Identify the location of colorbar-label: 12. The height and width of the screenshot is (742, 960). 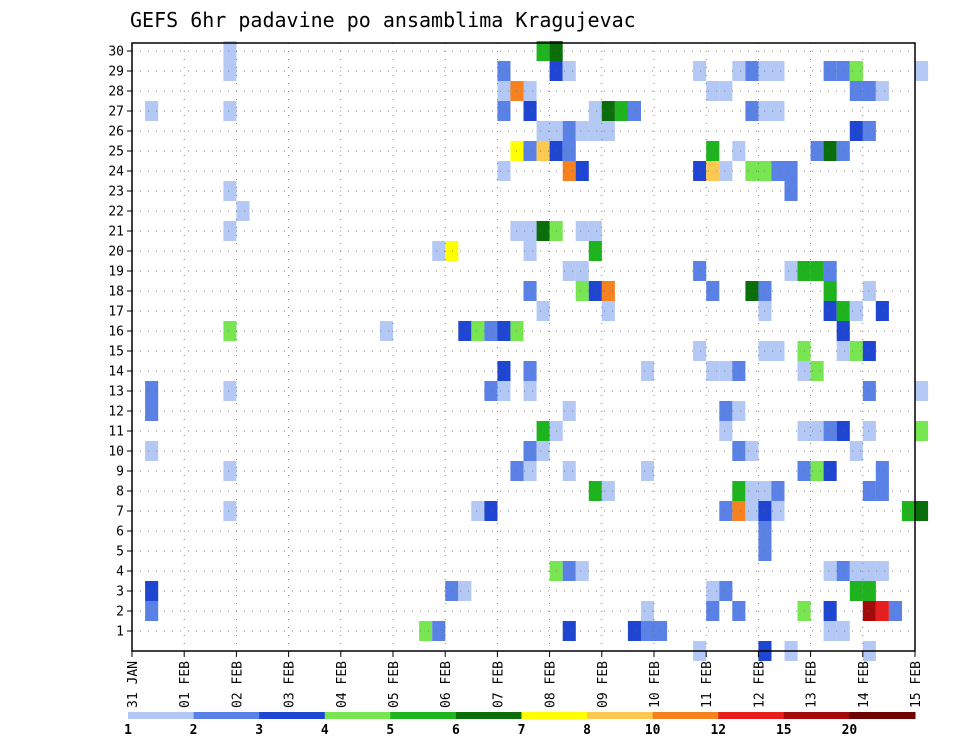
(718, 730).